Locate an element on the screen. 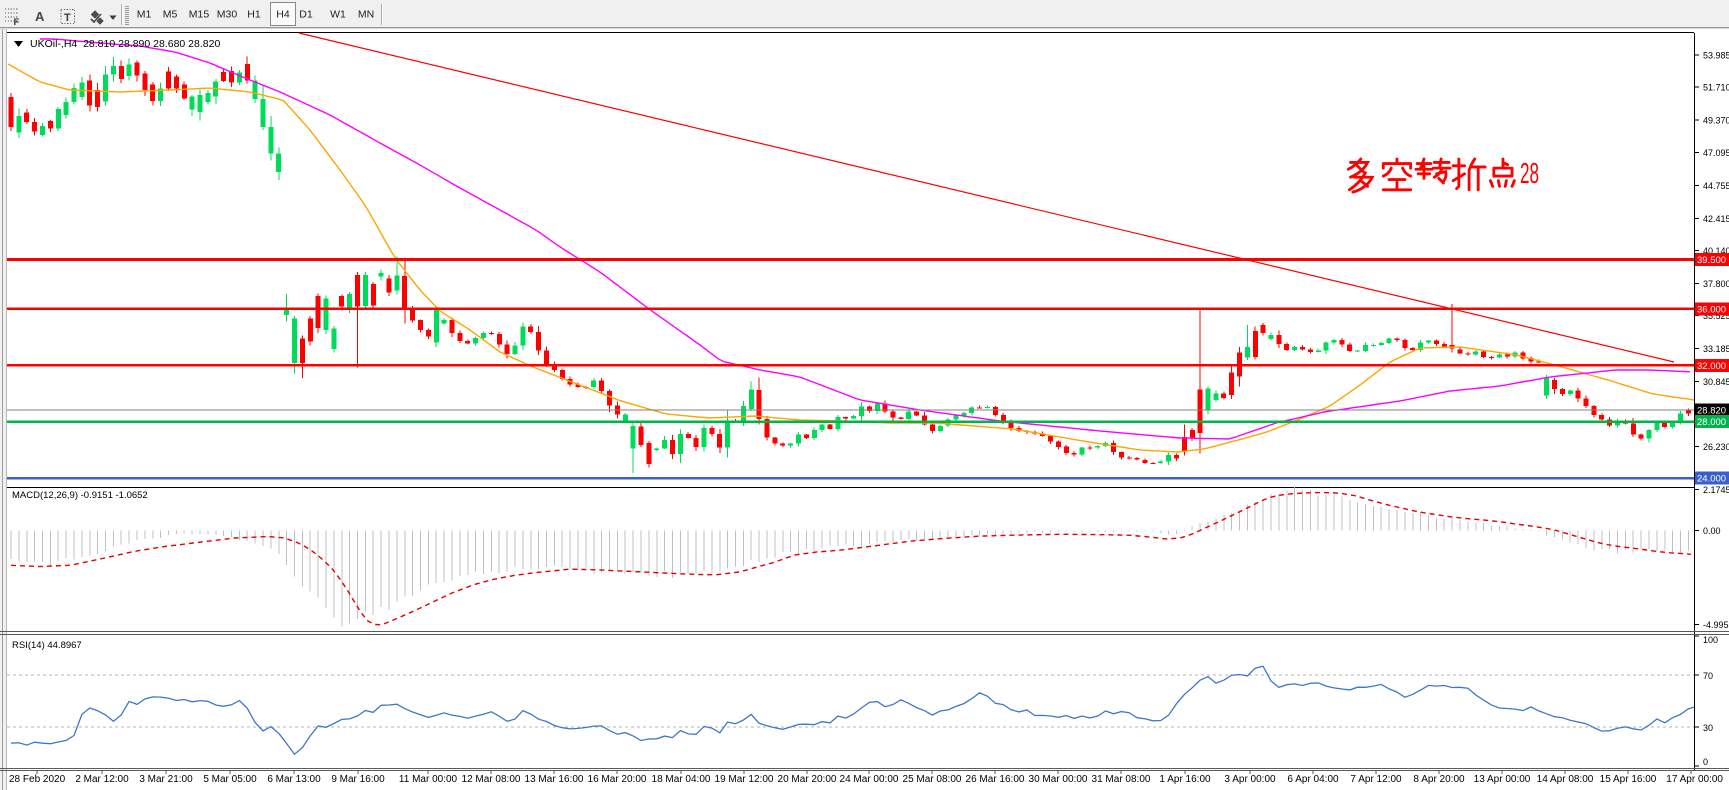  svg-text: 1 Apr 16:00 is located at coordinates (1185, 779).